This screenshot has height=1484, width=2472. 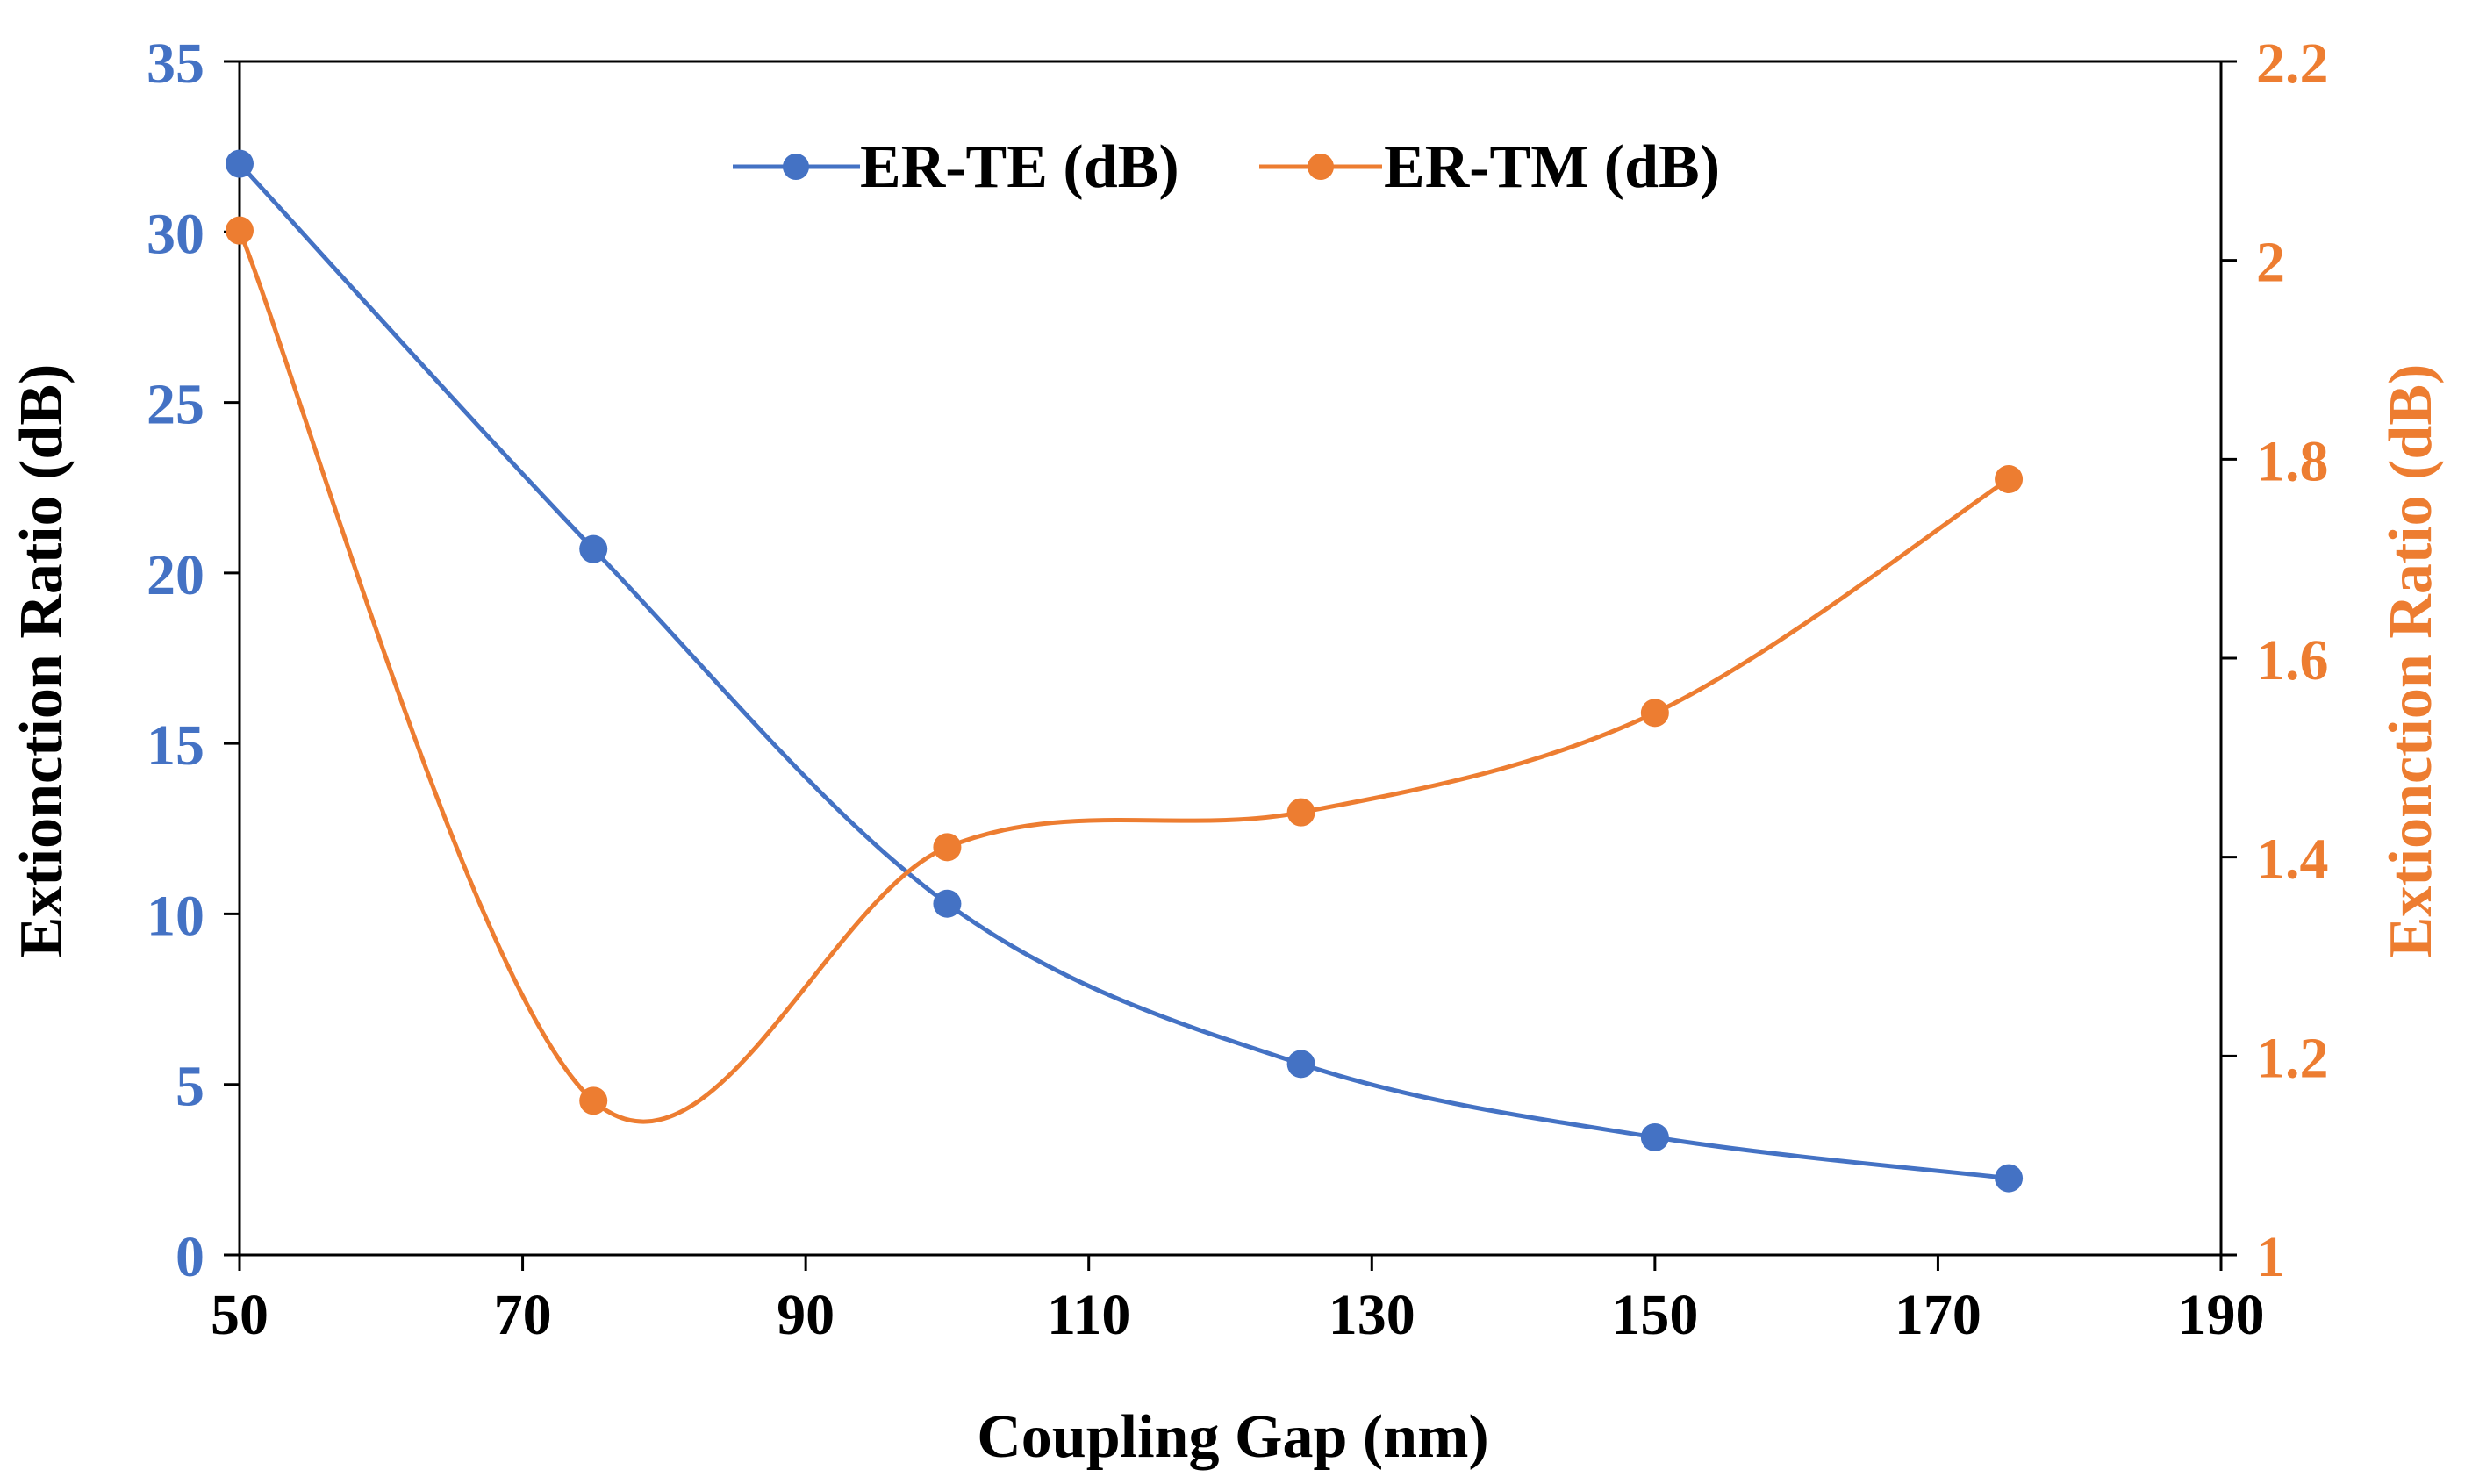 What do you see at coordinates (796, 167) in the screenshot?
I see `legend-marker-dot-te` at bounding box center [796, 167].